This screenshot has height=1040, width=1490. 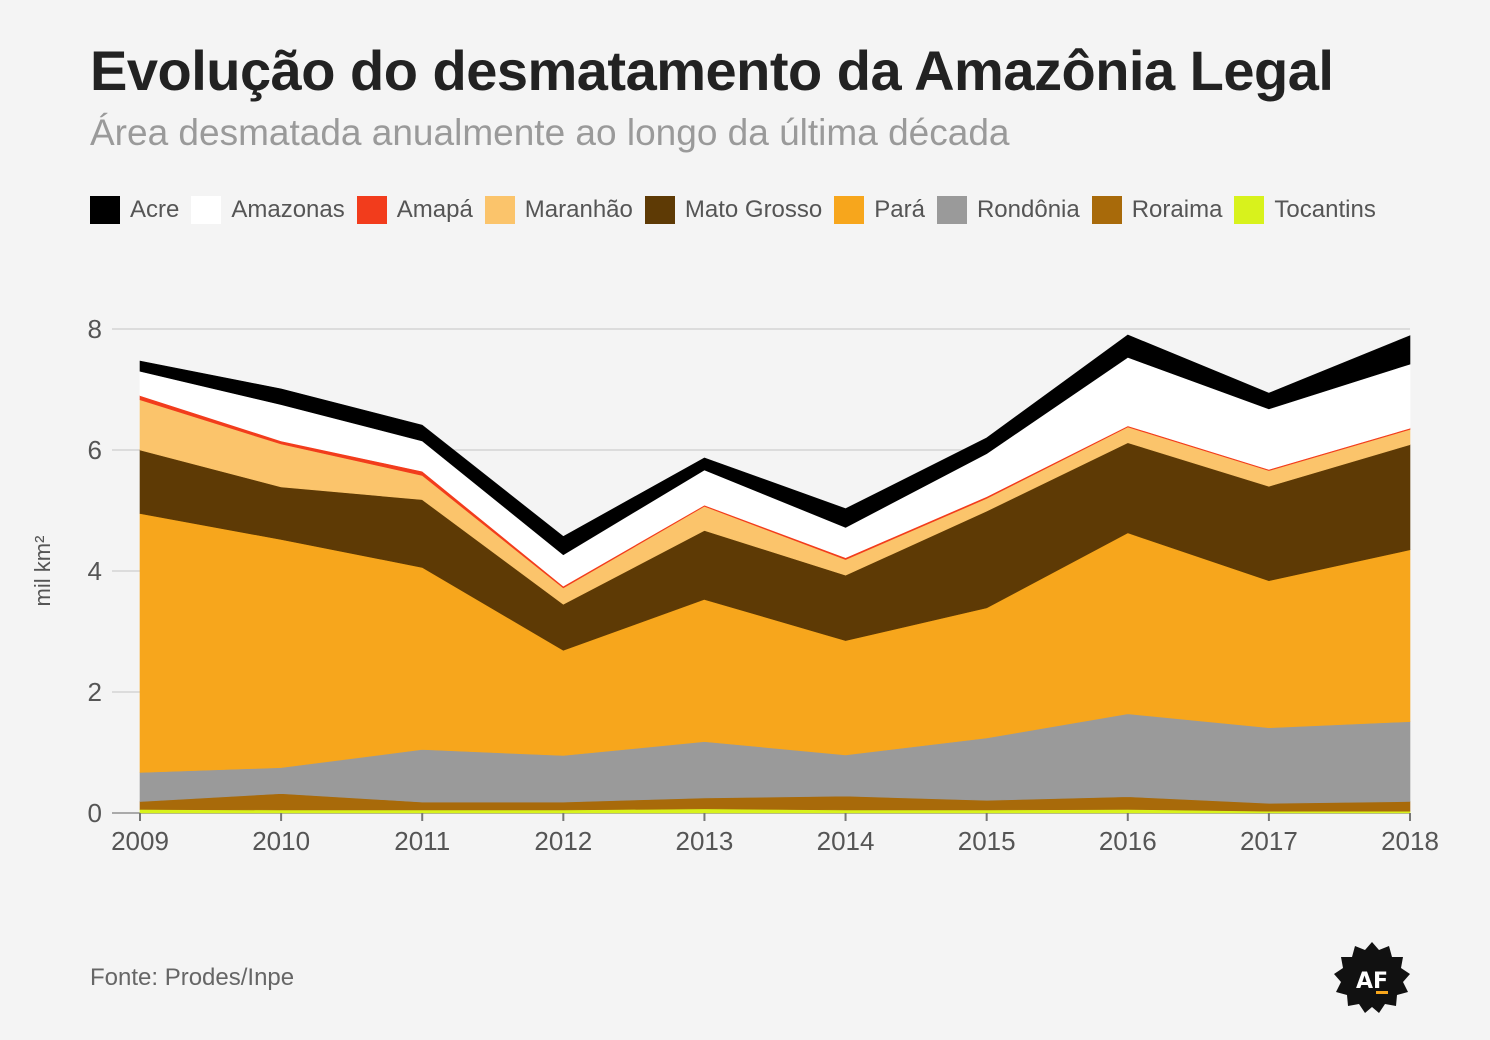 I want to click on legend-swatch-acre, so click(x=105, y=210).